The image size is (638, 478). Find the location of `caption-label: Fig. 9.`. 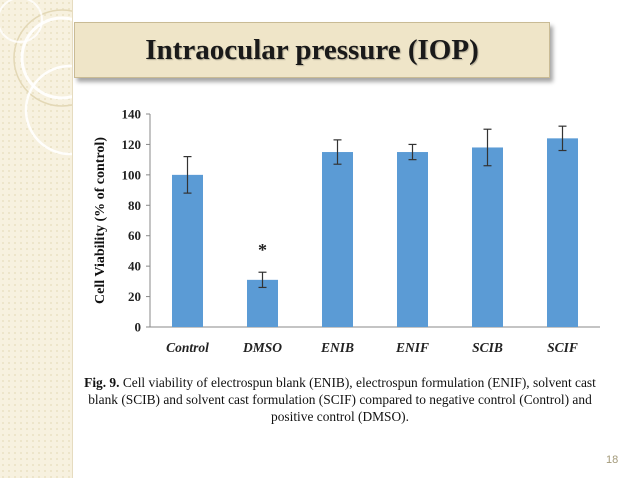

caption-label: Fig. 9. is located at coordinates (102, 382).